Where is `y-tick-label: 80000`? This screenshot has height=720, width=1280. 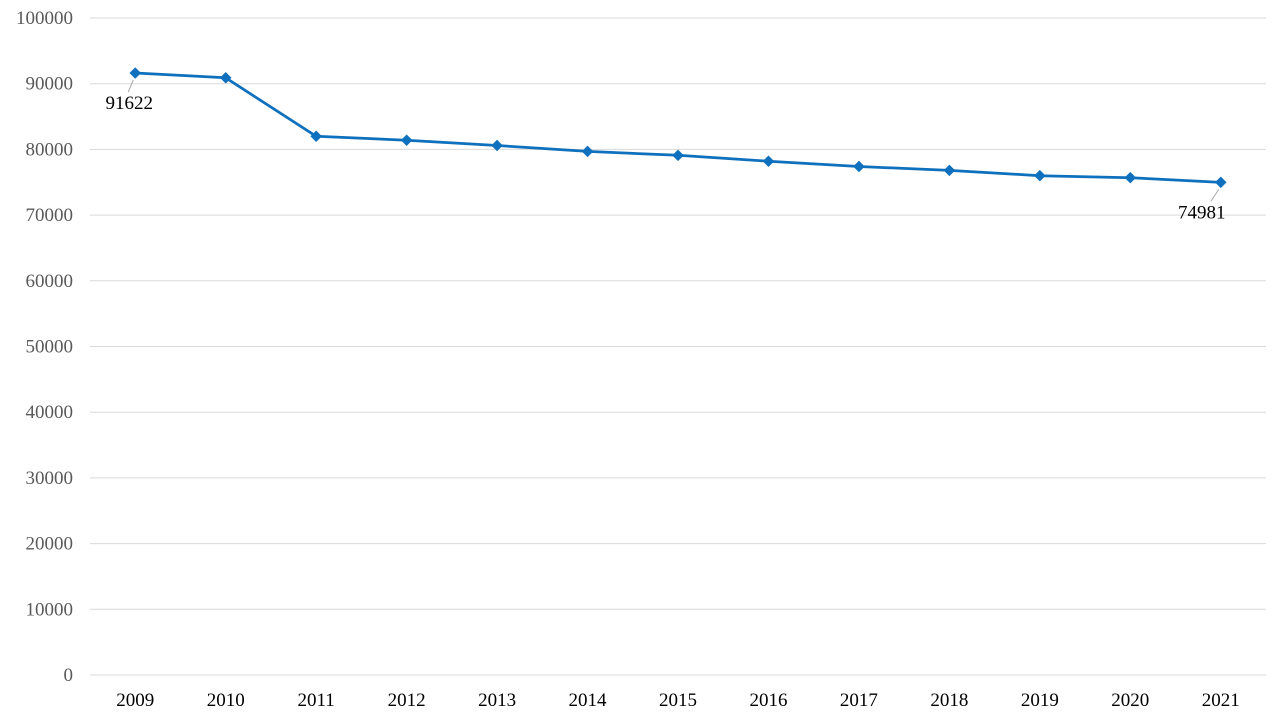 y-tick-label: 80000 is located at coordinates (50, 149).